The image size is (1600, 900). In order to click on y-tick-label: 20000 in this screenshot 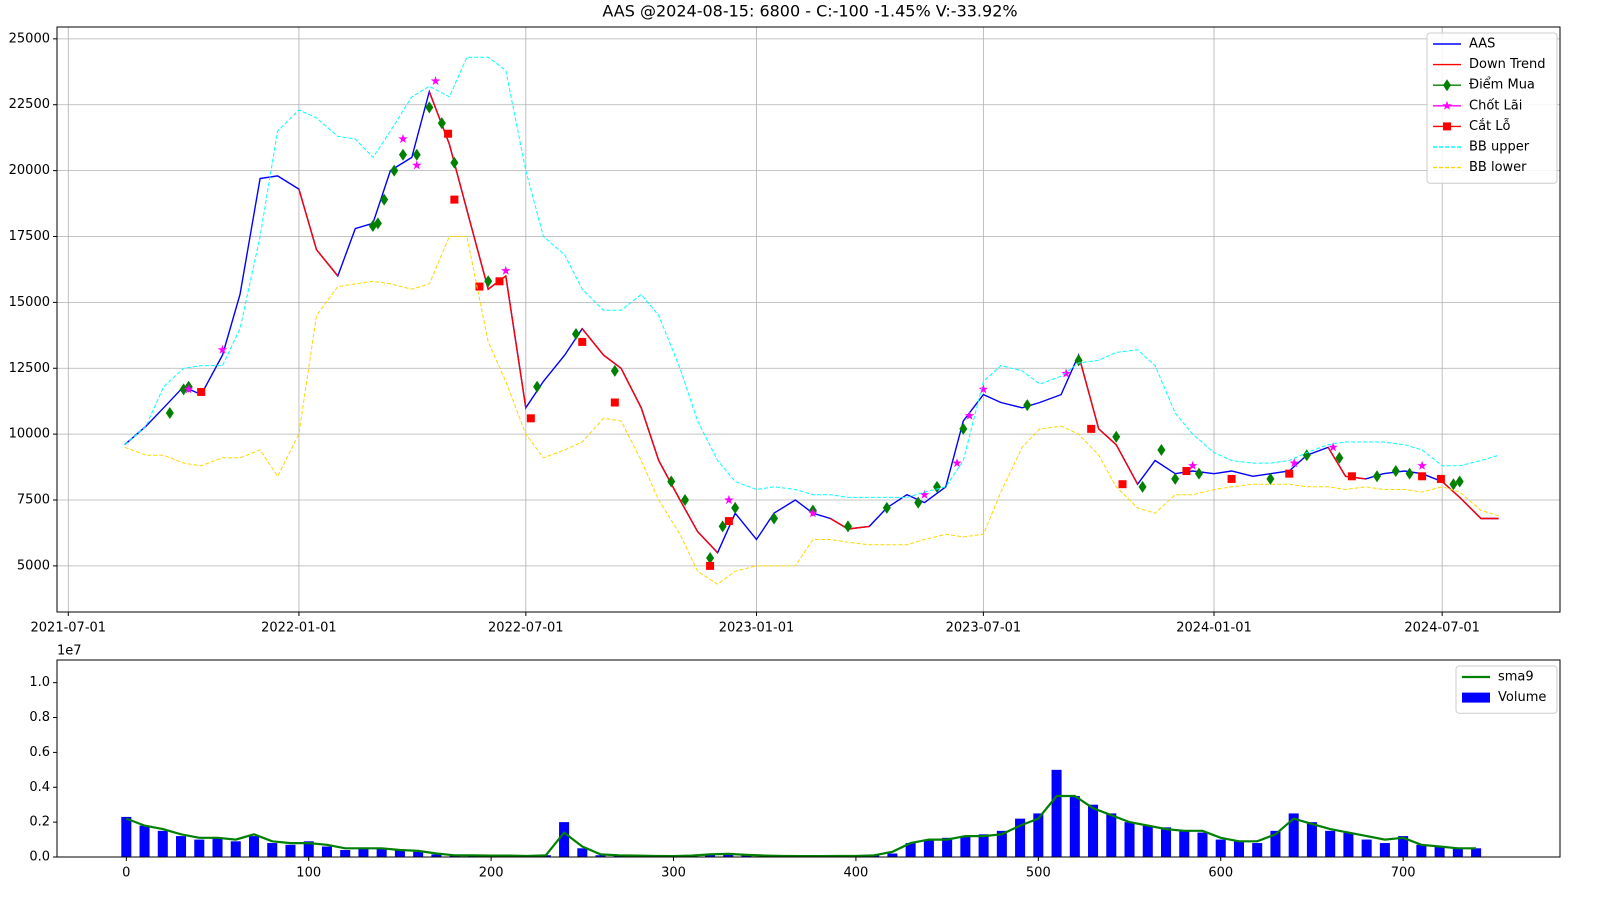, I will do `click(29, 170)`.